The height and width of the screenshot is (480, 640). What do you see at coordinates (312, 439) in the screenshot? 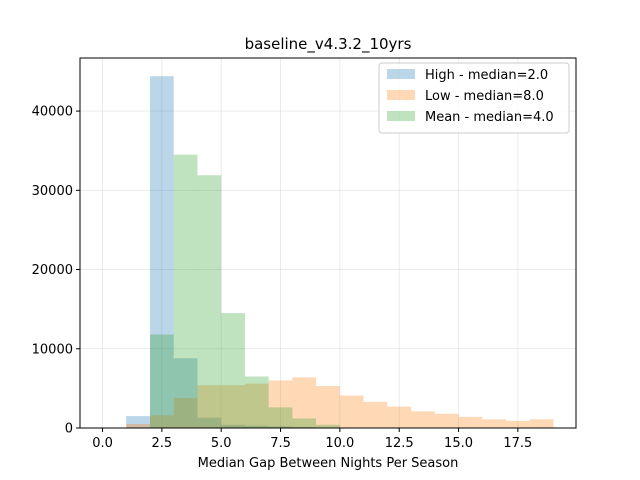
I see `x-axis-ticks: 0.0 2.5 5.0 7.5 10.0 12.5 15.0 17.5` at bounding box center [312, 439].